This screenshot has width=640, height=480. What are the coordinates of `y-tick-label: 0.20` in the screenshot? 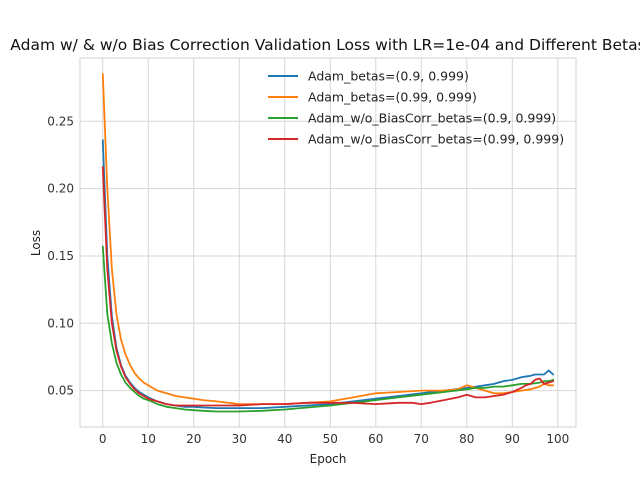 It's located at (60, 189).